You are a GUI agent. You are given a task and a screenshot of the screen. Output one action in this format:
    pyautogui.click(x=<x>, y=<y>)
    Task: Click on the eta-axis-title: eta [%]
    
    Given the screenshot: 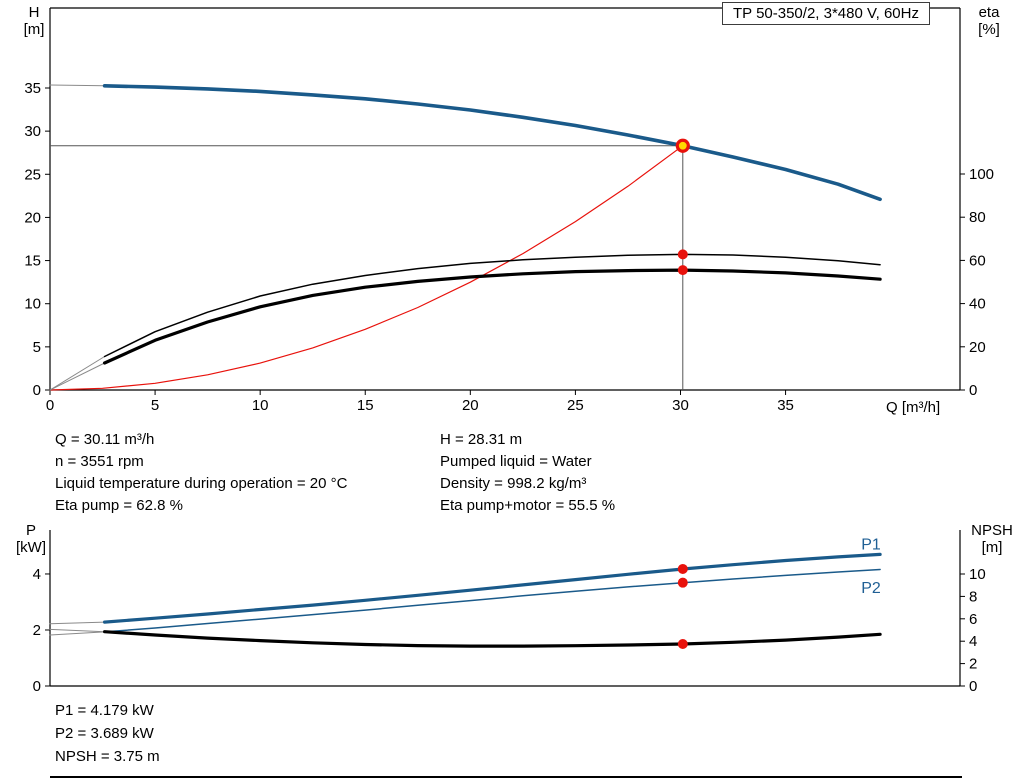 What is the action you would take?
    pyautogui.click(x=989, y=21)
    